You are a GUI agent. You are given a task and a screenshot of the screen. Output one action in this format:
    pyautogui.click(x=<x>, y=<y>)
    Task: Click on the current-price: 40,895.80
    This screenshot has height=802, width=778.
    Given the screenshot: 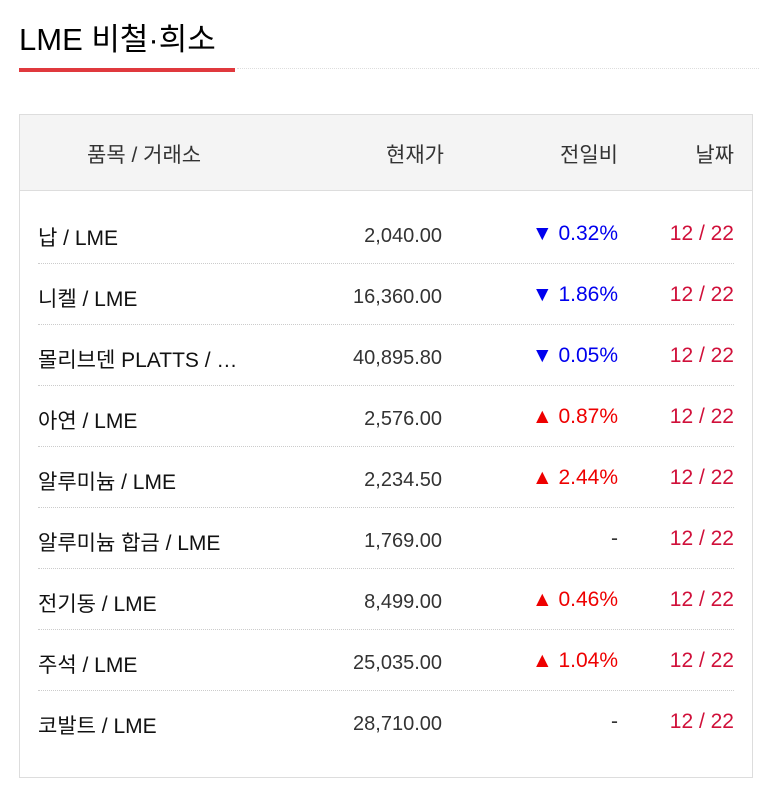 What is the action you would take?
    pyautogui.click(x=397, y=358)
    